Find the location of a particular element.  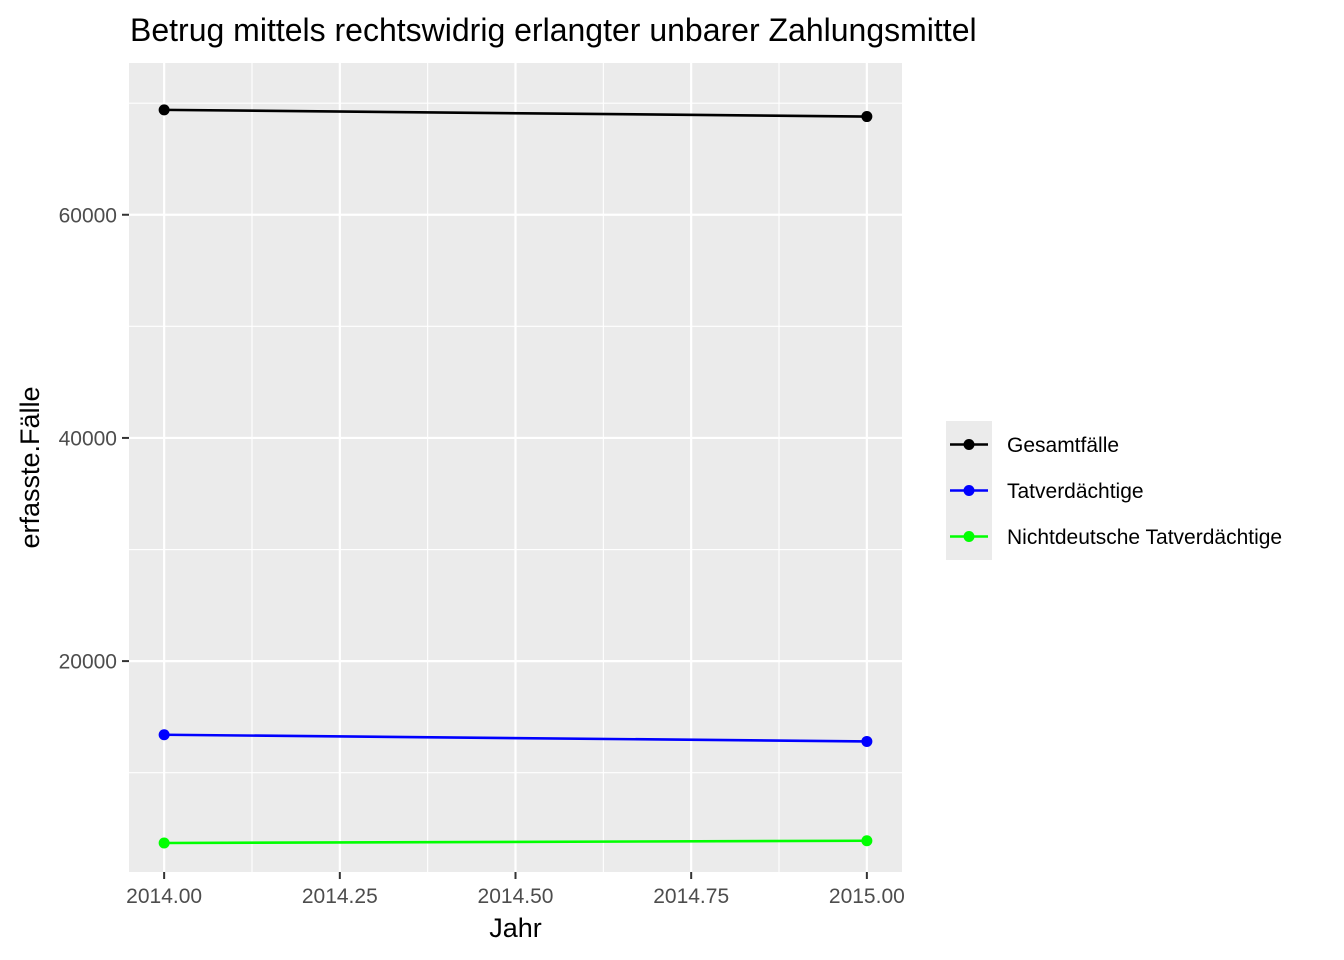

x-tick-label: 2014.00 is located at coordinates (164, 896).